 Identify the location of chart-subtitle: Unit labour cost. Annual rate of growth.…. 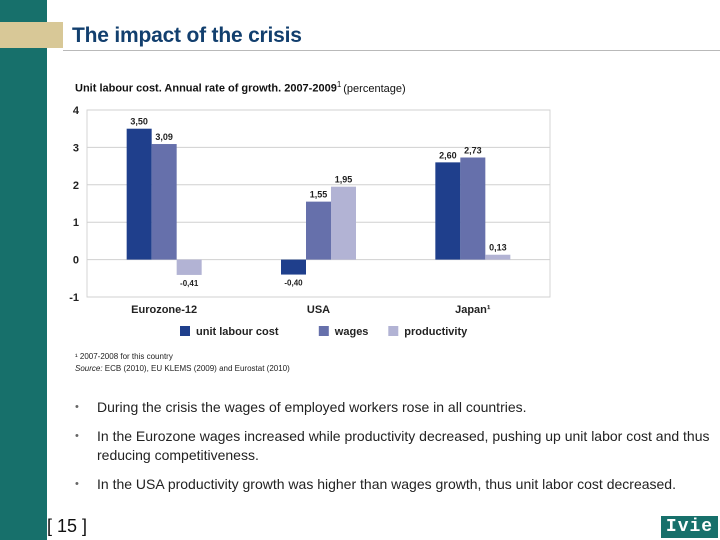
(240, 87).